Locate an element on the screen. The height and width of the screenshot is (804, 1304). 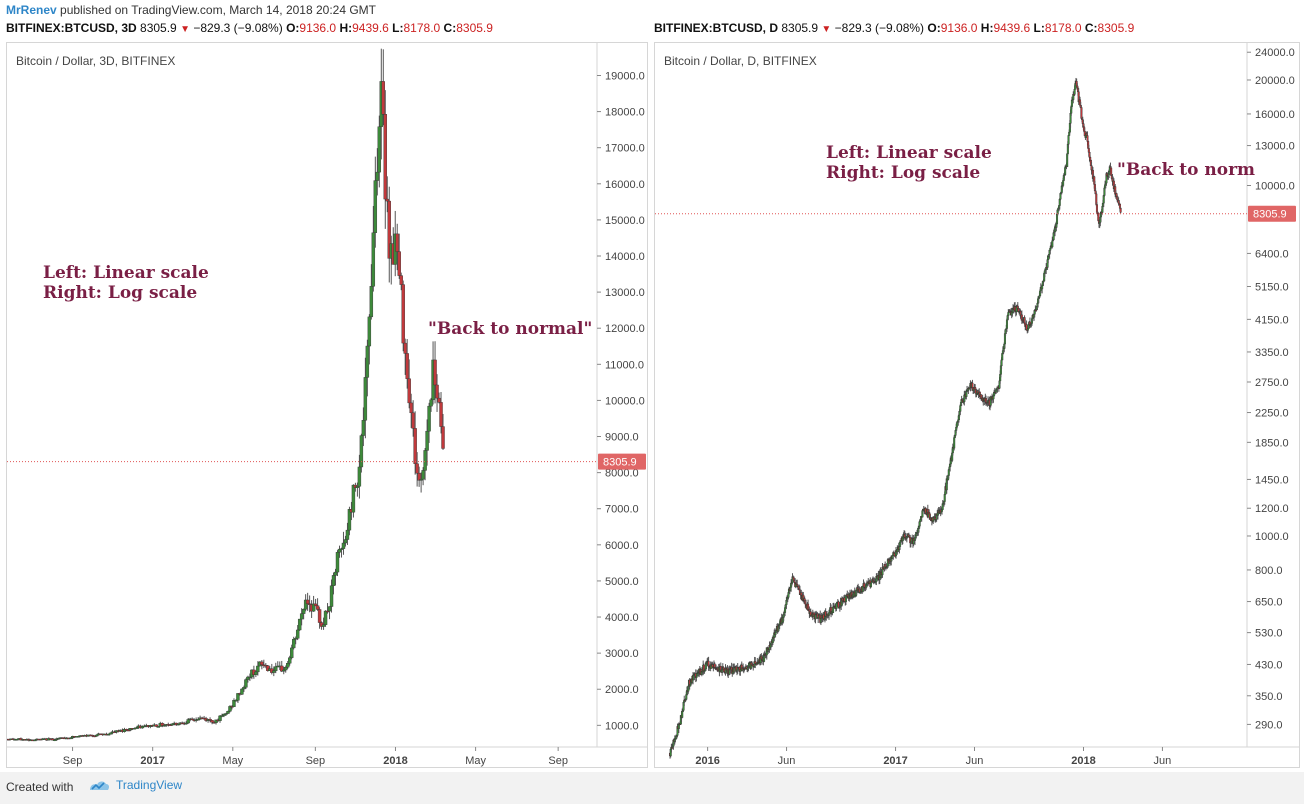
y-tick-label: 1200.0 is located at coordinates (1272, 509).